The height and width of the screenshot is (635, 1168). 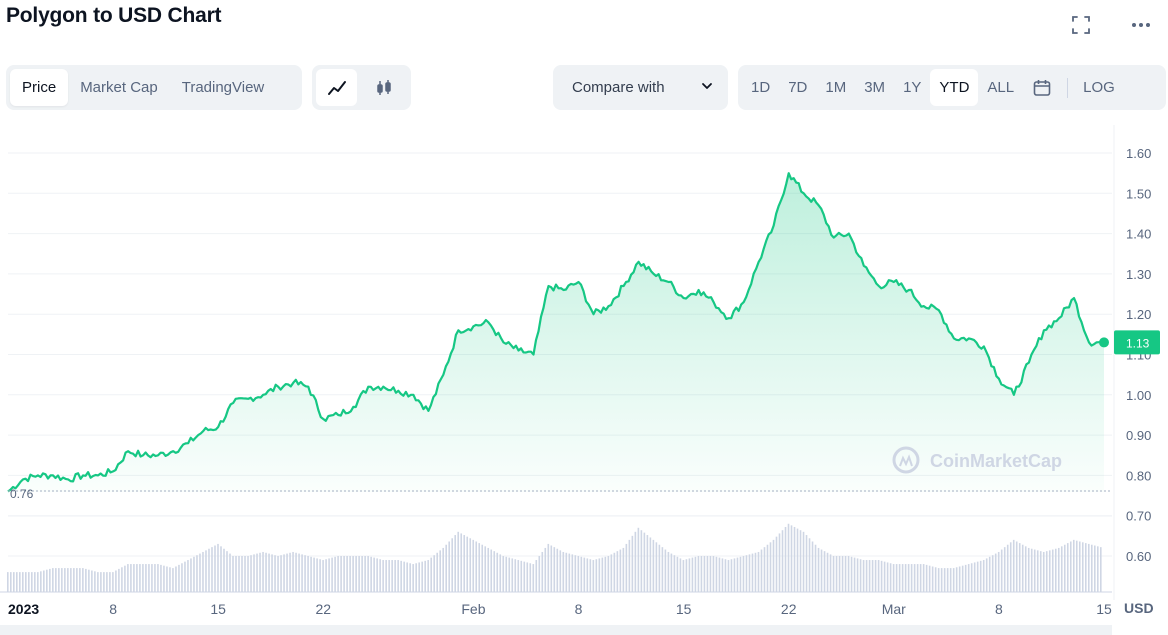 What do you see at coordinates (836, 87) in the screenshot?
I see `range-1m: 1M` at bounding box center [836, 87].